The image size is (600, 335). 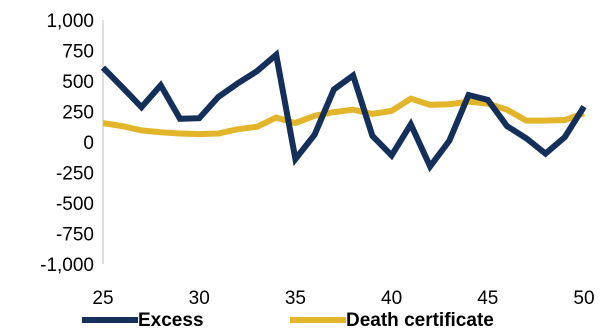 What do you see at coordinates (583, 298) in the screenshot?
I see `x-tick-label: 50` at bounding box center [583, 298].